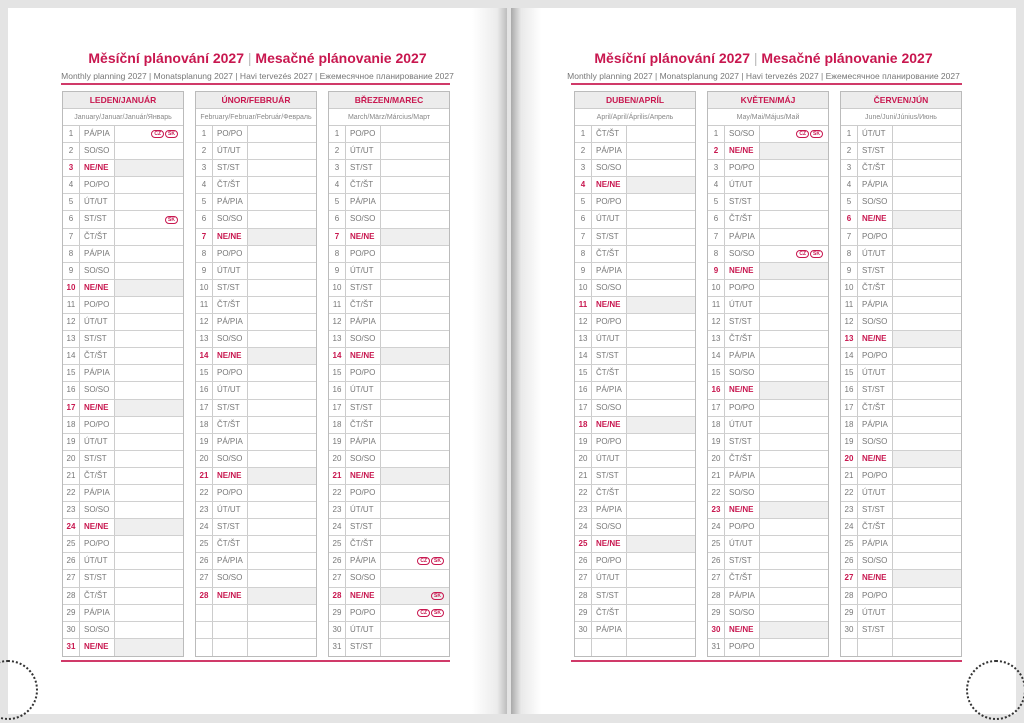 Image resolution: width=1024 pixels, height=723 pixels. What do you see at coordinates (794, 254) in the screenshot?
I see `note-cell: CZ SK` at bounding box center [794, 254].